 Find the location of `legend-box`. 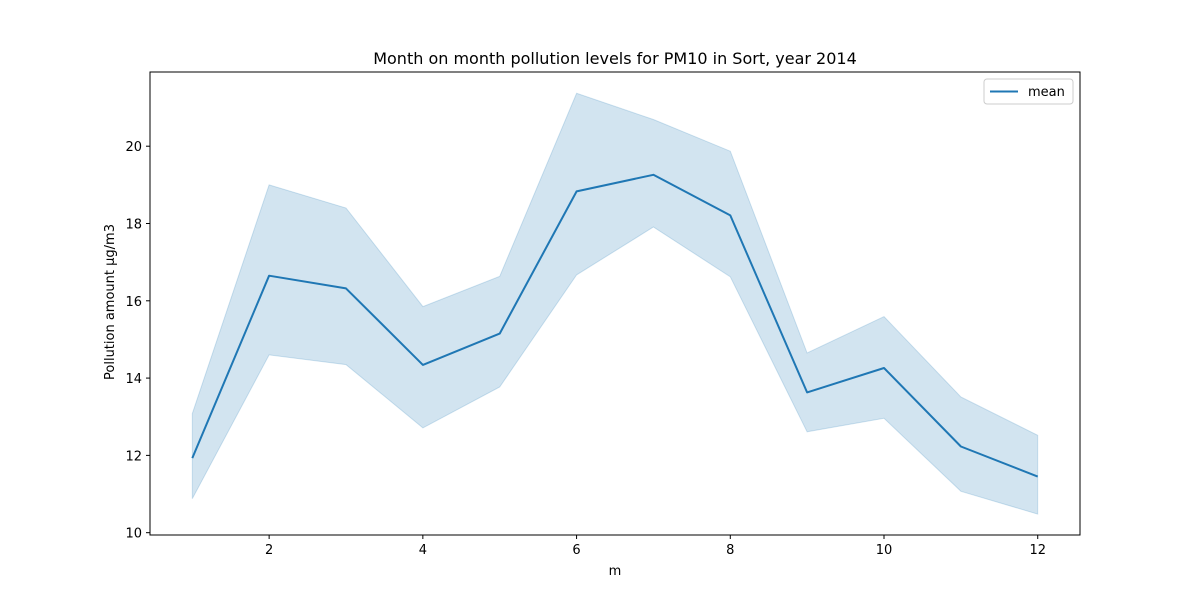

legend-box is located at coordinates (1028, 91).